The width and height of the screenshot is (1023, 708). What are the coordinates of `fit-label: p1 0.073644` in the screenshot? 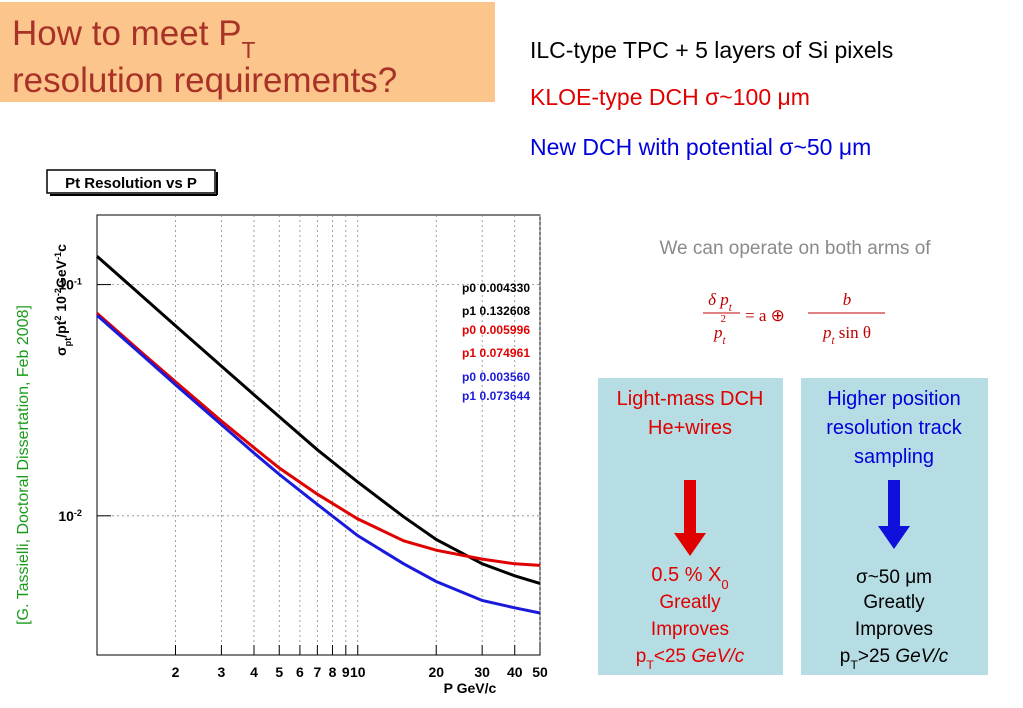 It's located at (496, 396).